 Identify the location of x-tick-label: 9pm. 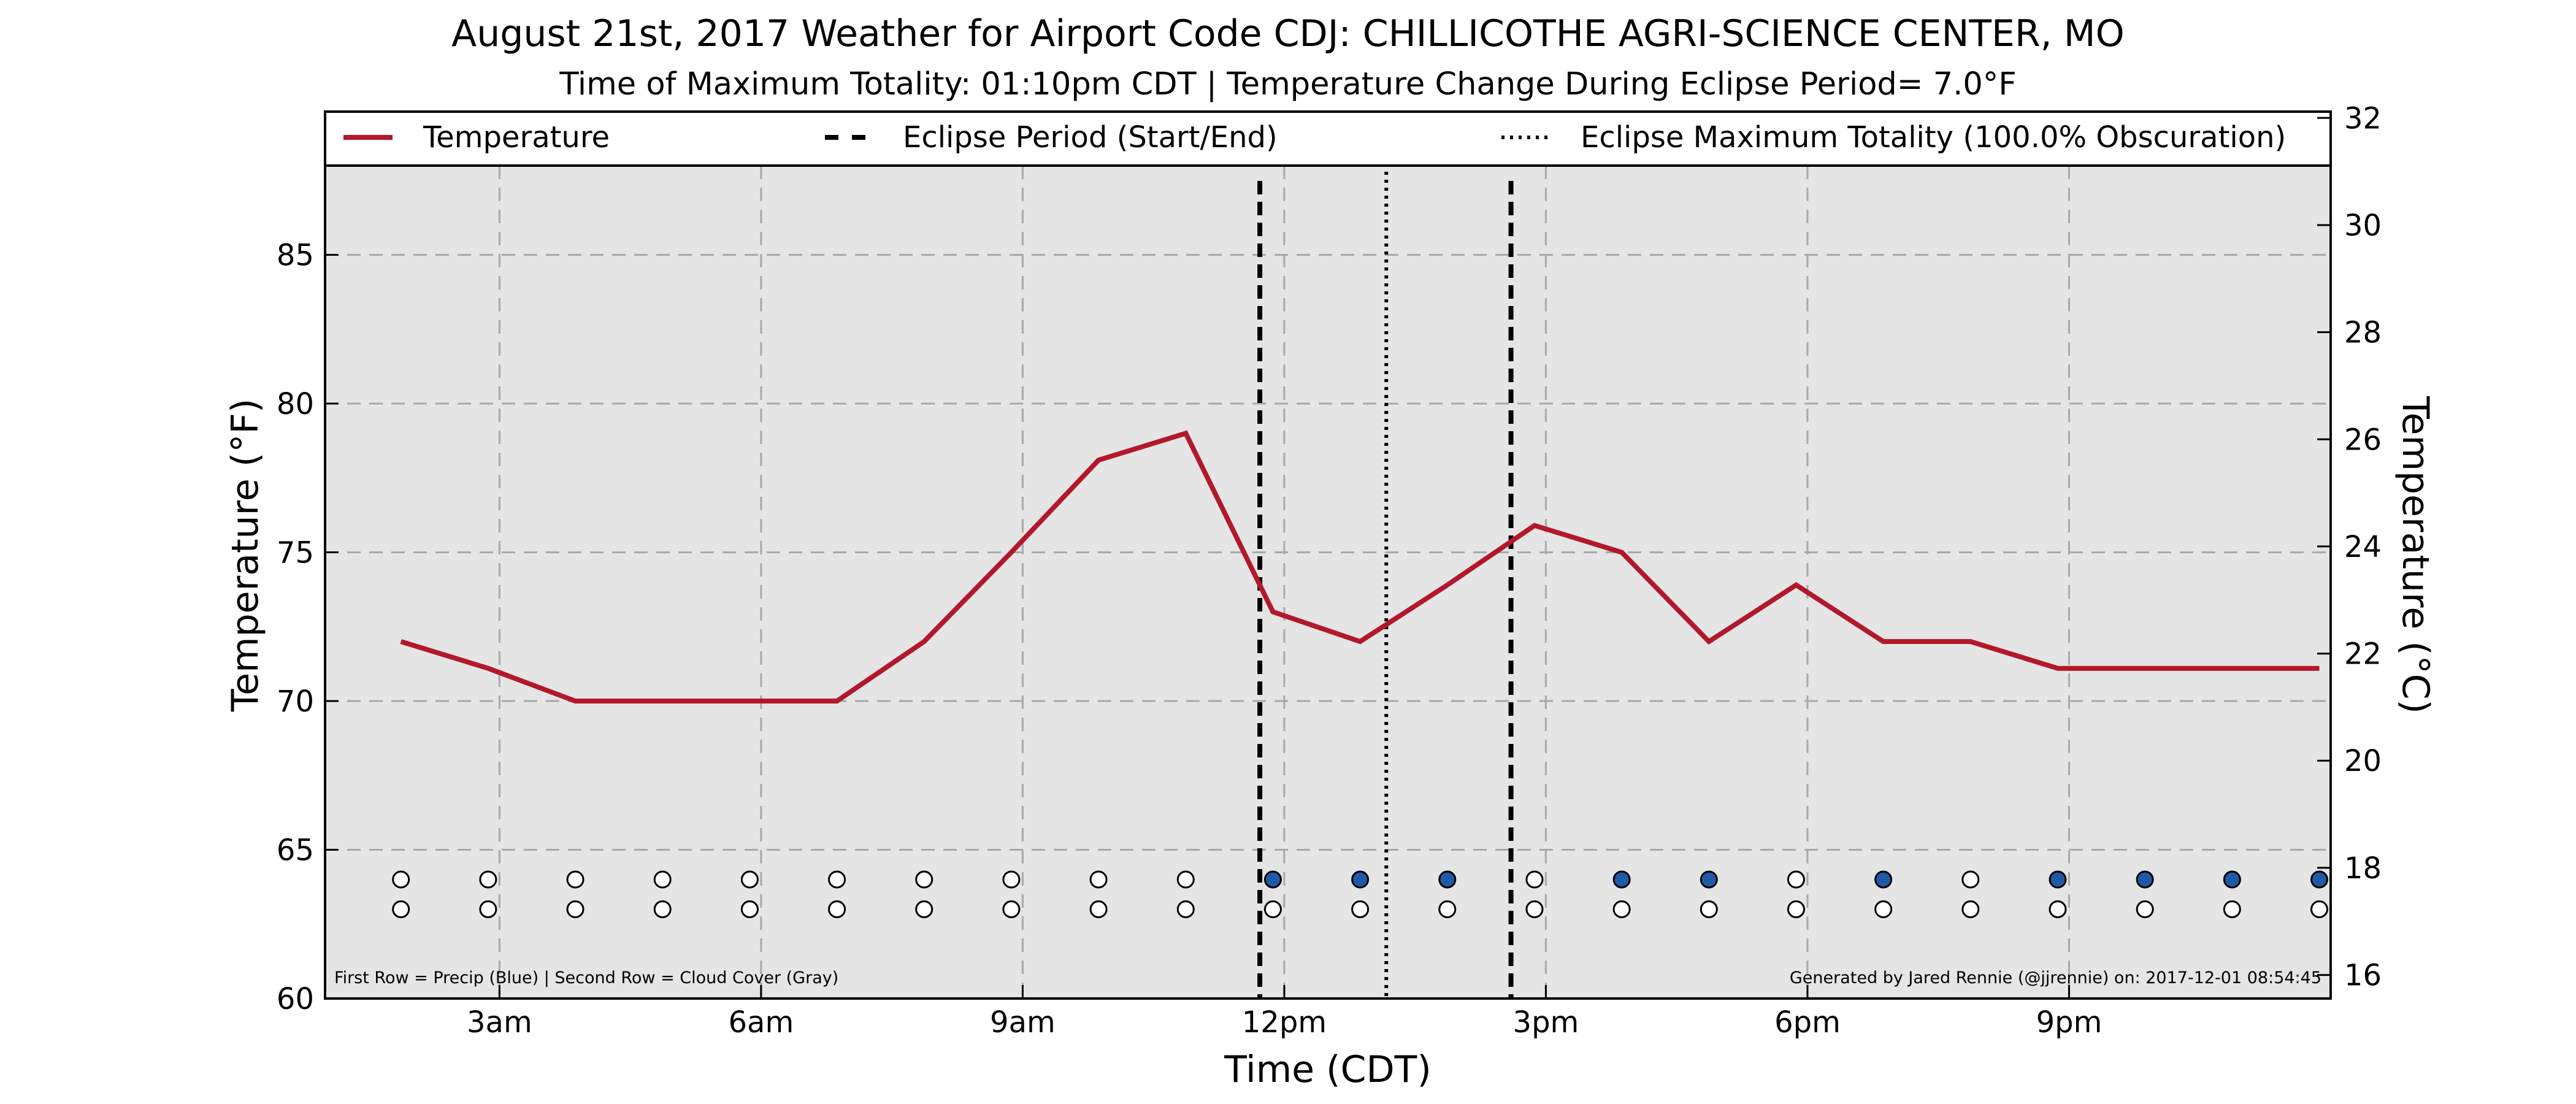
(2069, 1022).